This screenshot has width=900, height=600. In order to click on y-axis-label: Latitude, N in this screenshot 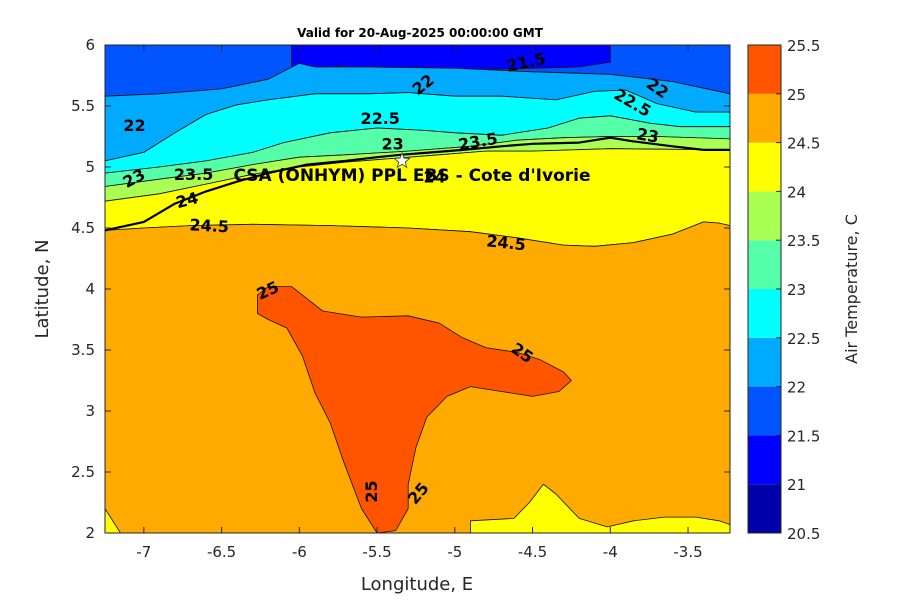, I will do `click(42, 289)`.